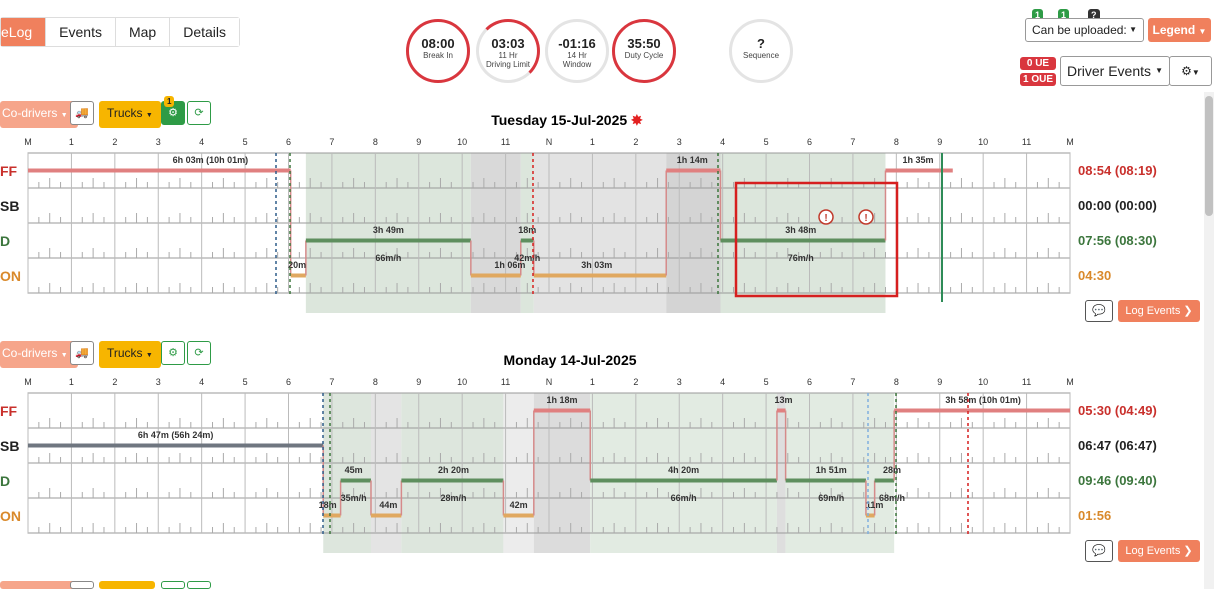 The width and height of the screenshot is (1214, 589). What do you see at coordinates (692, 160) in the screenshot?
I see `duration-label: 1h 14m` at bounding box center [692, 160].